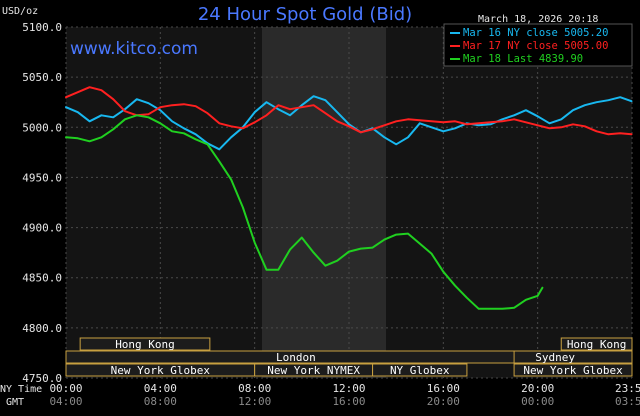 The width and height of the screenshot is (640, 416). I want to click on x-tick-label-gmt: 03:59, so click(627, 401).